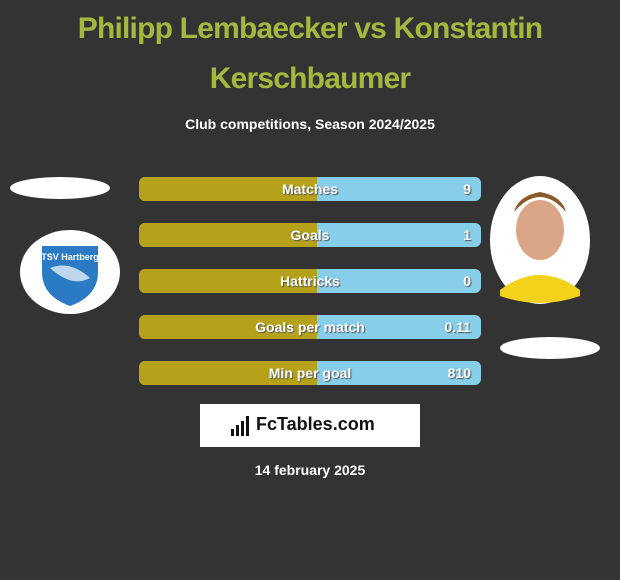 This screenshot has width=620, height=580. Describe the element at coordinates (457, 327) in the screenshot. I see `right-value: 0.11` at that location.